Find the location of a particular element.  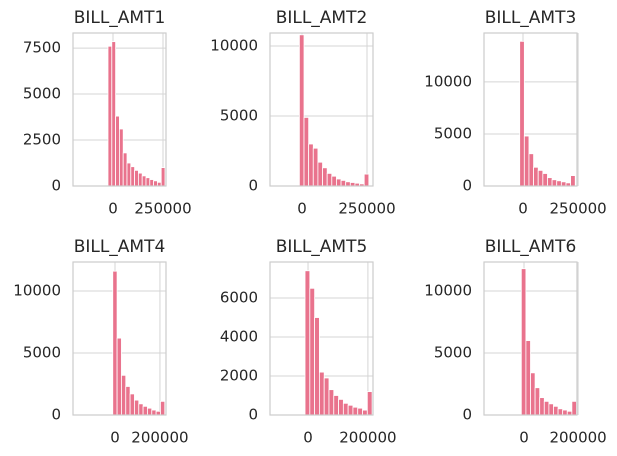

chart-title: BILL_AMT4 is located at coordinates (120, 247).